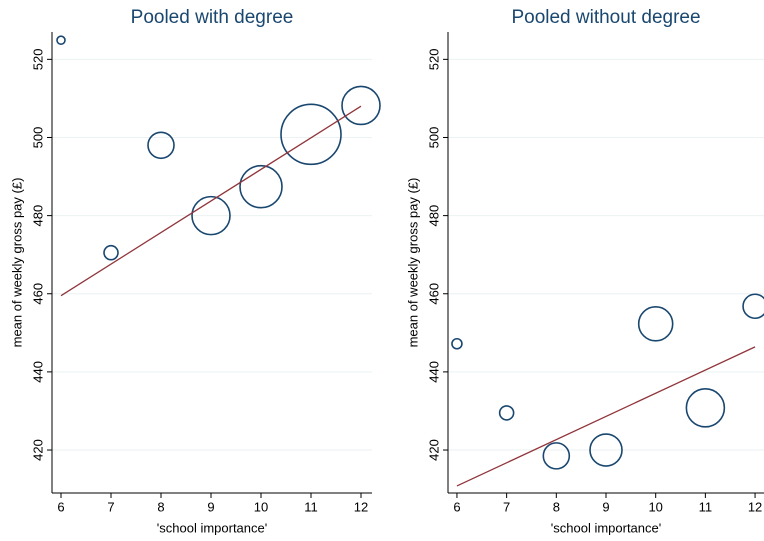 Image resolution: width=764 pixels, height=541 pixels. Describe the element at coordinates (212, 17) in the screenshot. I see `chart-title: Pooled with degree` at that location.